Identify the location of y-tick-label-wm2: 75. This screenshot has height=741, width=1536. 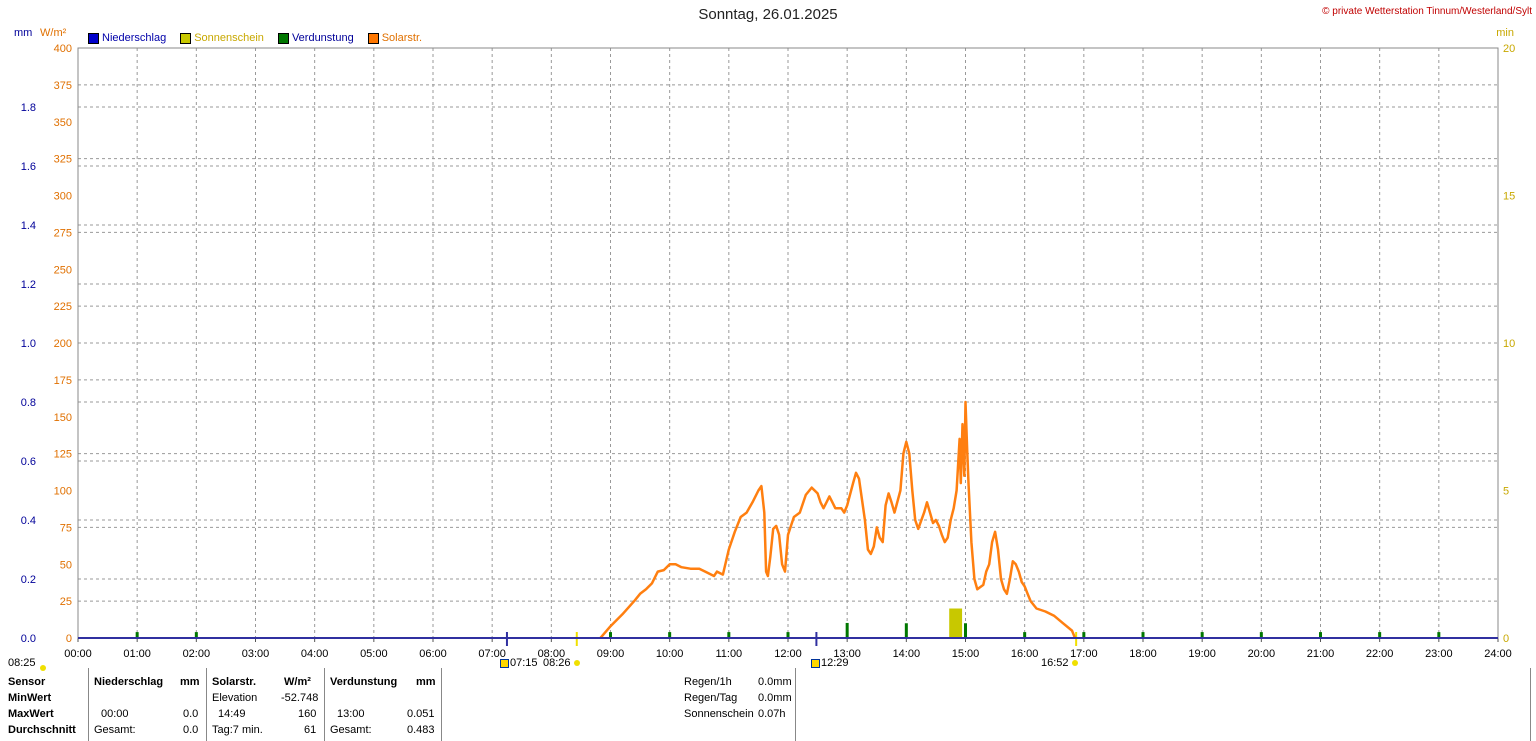
(66, 528).